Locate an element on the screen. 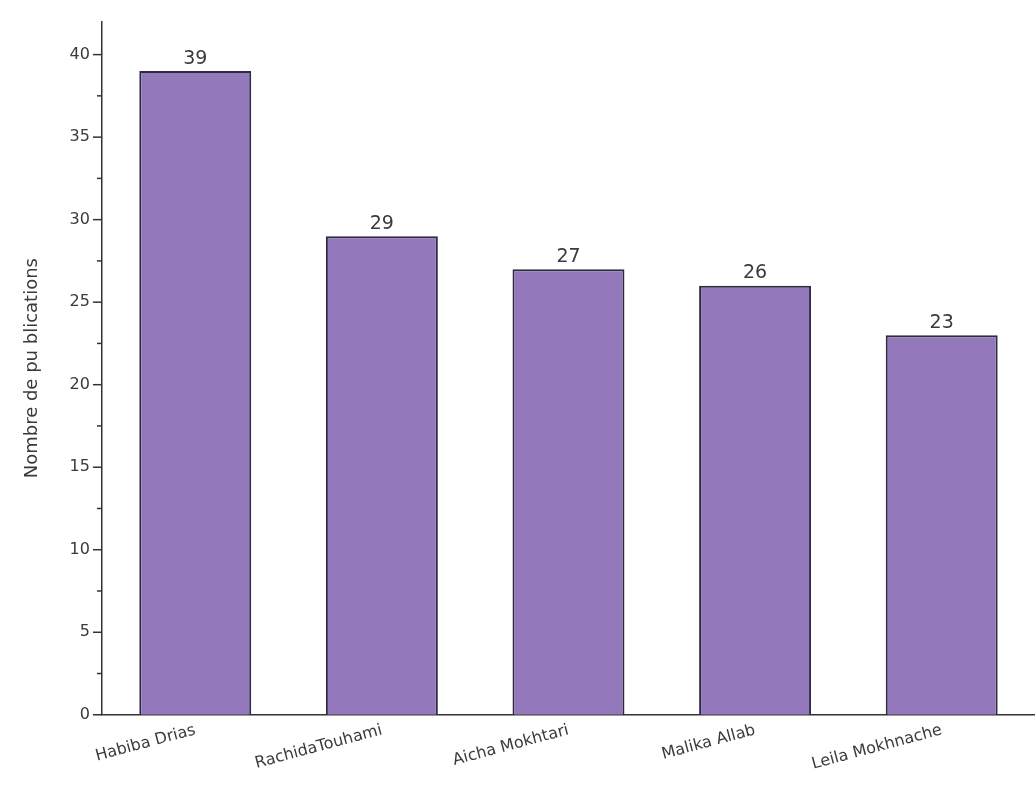 The width and height of the screenshot is (1035, 792). y-axis-title: Nombre de pu blications is located at coordinates (31, 368).